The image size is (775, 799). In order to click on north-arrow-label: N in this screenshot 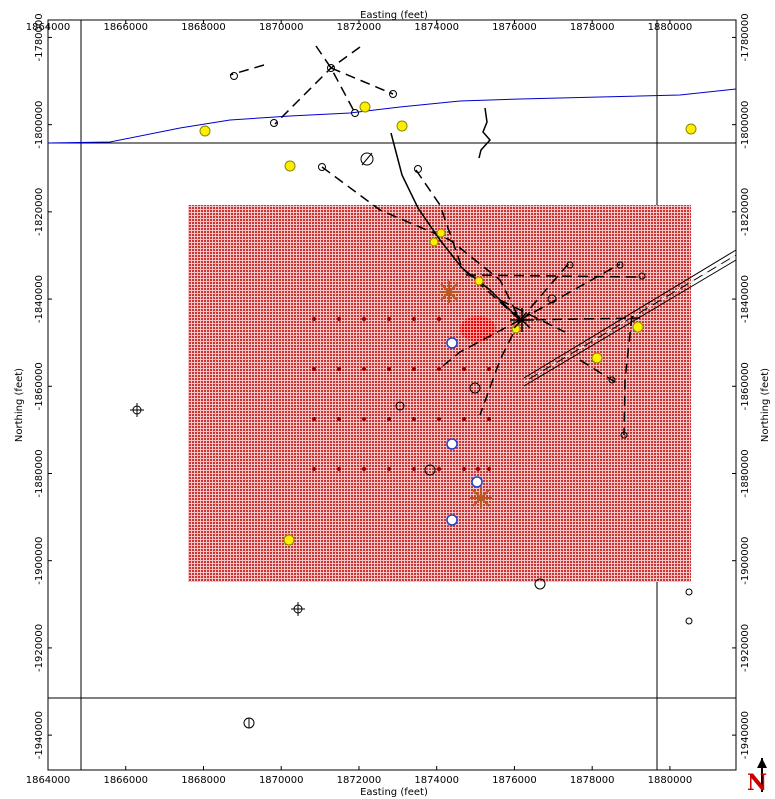, I will do `click(757, 783)`.